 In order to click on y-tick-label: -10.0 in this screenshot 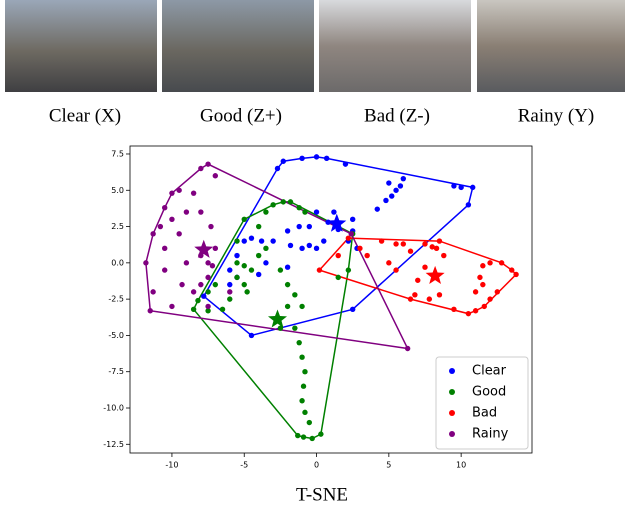, I will do `click(113, 408)`.